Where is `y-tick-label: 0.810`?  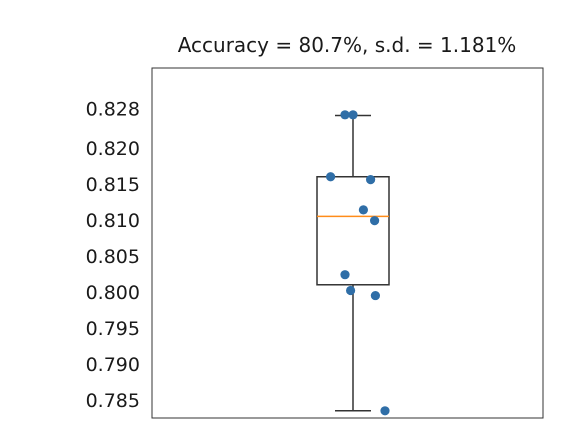
y-tick-label: 0.810 is located at coordinates (113, 221).